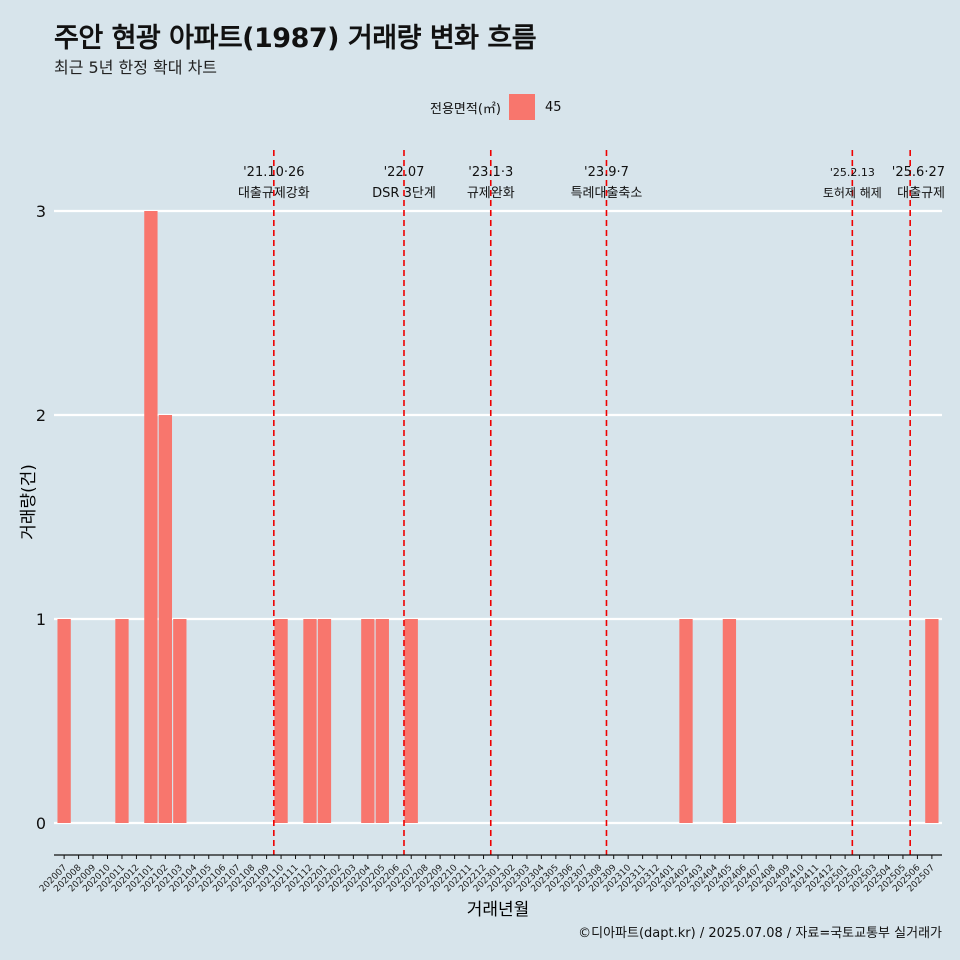 This screenshot has height=960, width=960. What do you see at coordinates (198, 878) in the screenshot?
I see `x-tick-label: 202105` at bounding box center [198, 878].